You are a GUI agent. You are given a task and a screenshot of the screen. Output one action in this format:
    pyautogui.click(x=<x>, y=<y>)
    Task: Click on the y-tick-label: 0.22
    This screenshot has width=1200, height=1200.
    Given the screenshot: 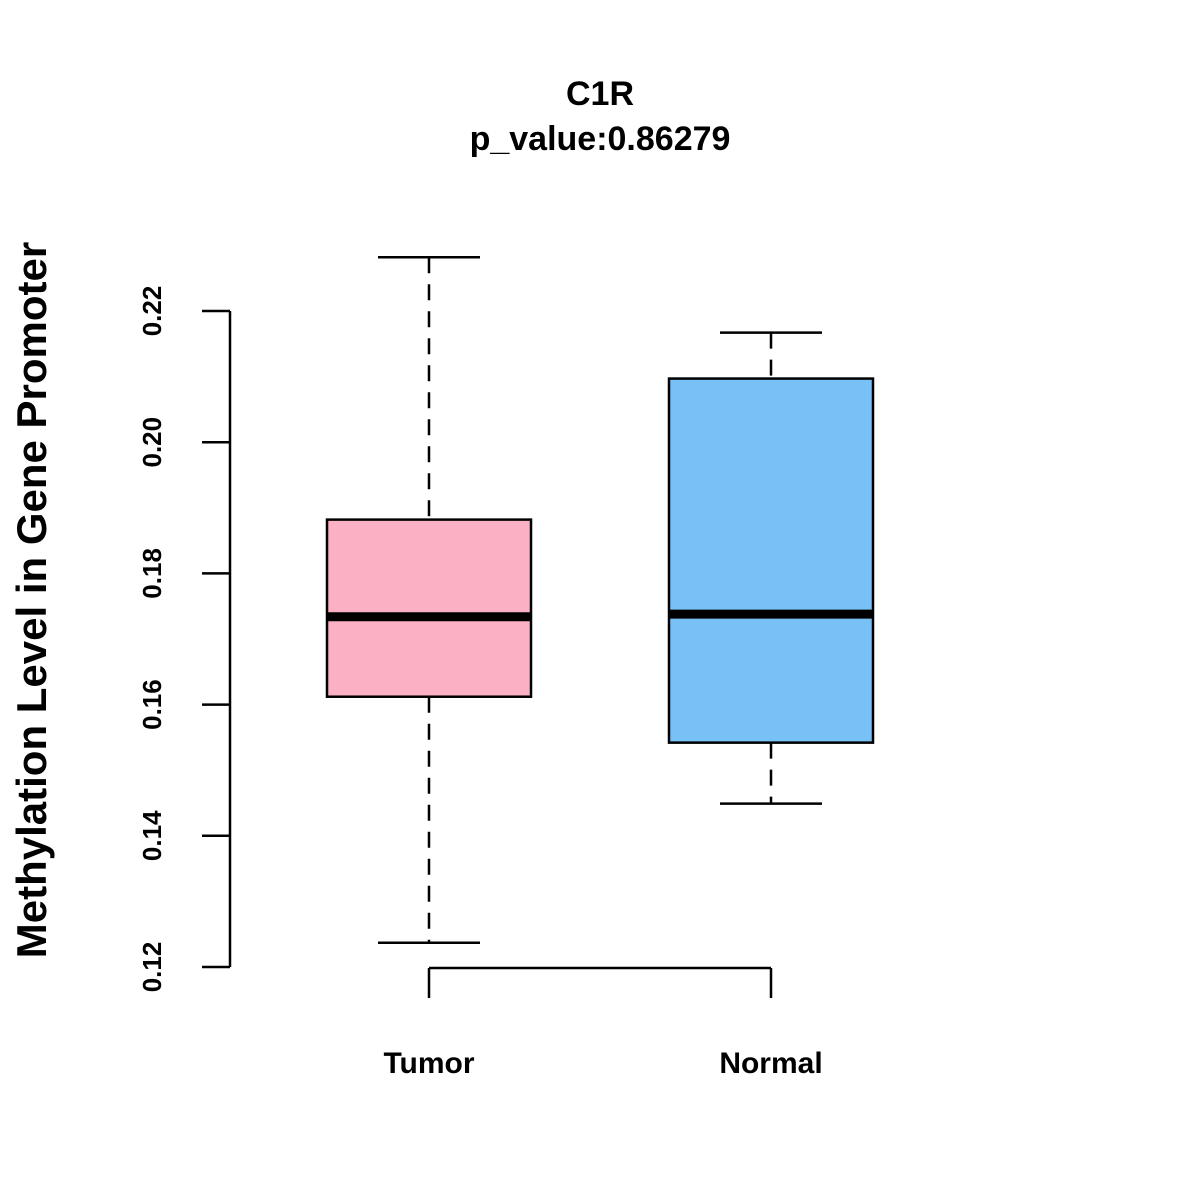 What is the action you would take?
    pyautogui.click(x=152, y=311)
    